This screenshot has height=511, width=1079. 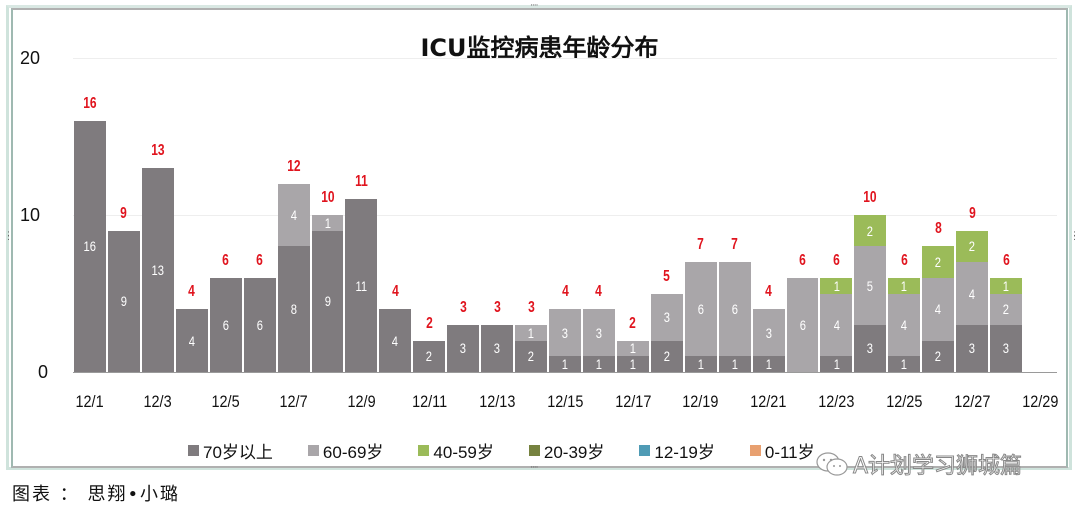 What do you see at coordinates (534, 468) in the screenshot?
I see `resize-handle-bottom: ····` at bounding box center [534, 468].